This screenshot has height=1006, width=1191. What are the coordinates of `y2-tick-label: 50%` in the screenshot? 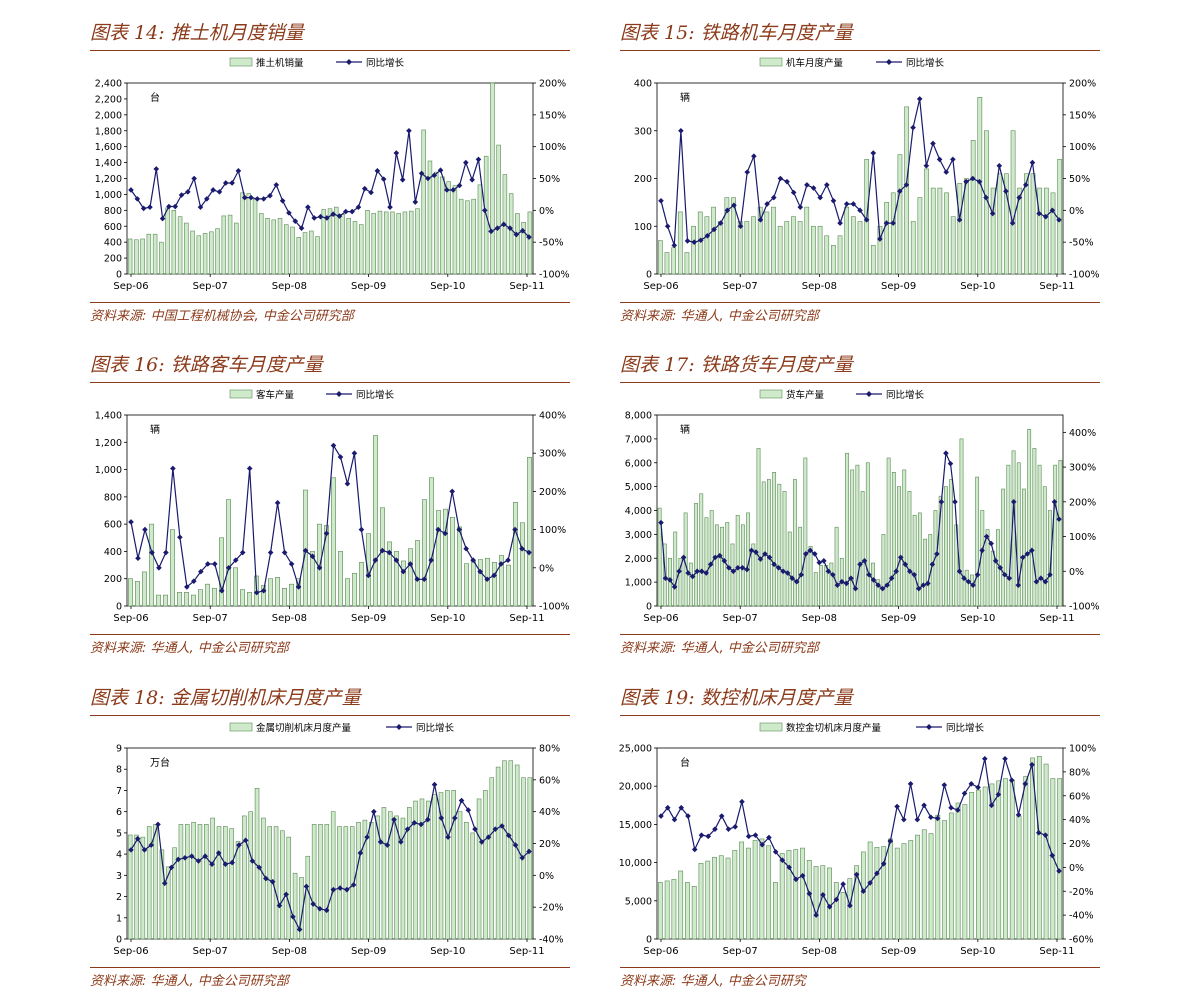 It's located at (1079, 179).